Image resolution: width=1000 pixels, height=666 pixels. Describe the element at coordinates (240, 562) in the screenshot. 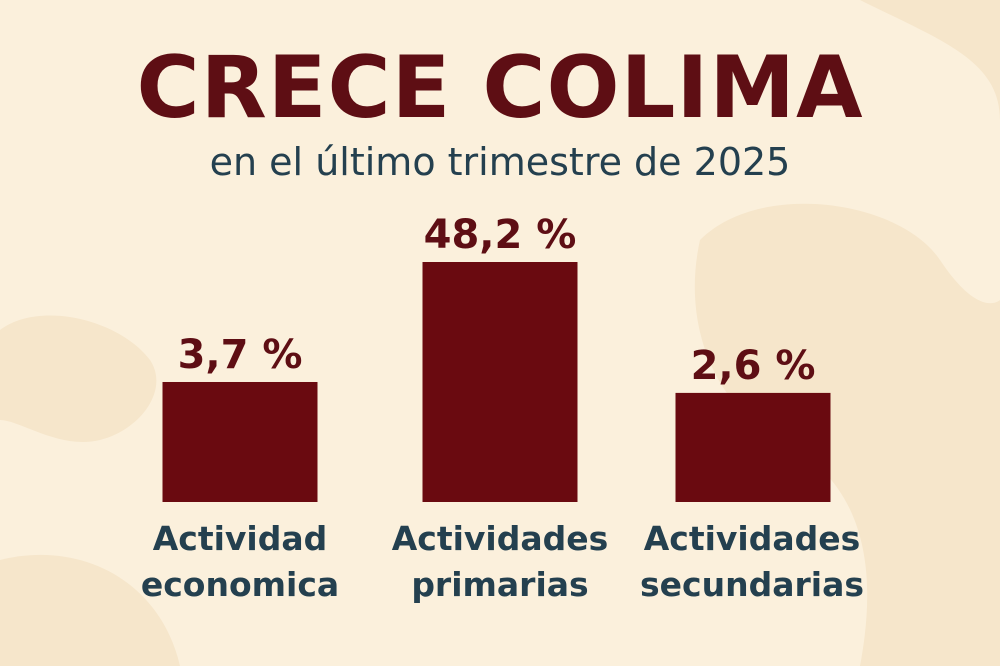

I see `category-label-actividad-economica: Actividad economica` at that location.